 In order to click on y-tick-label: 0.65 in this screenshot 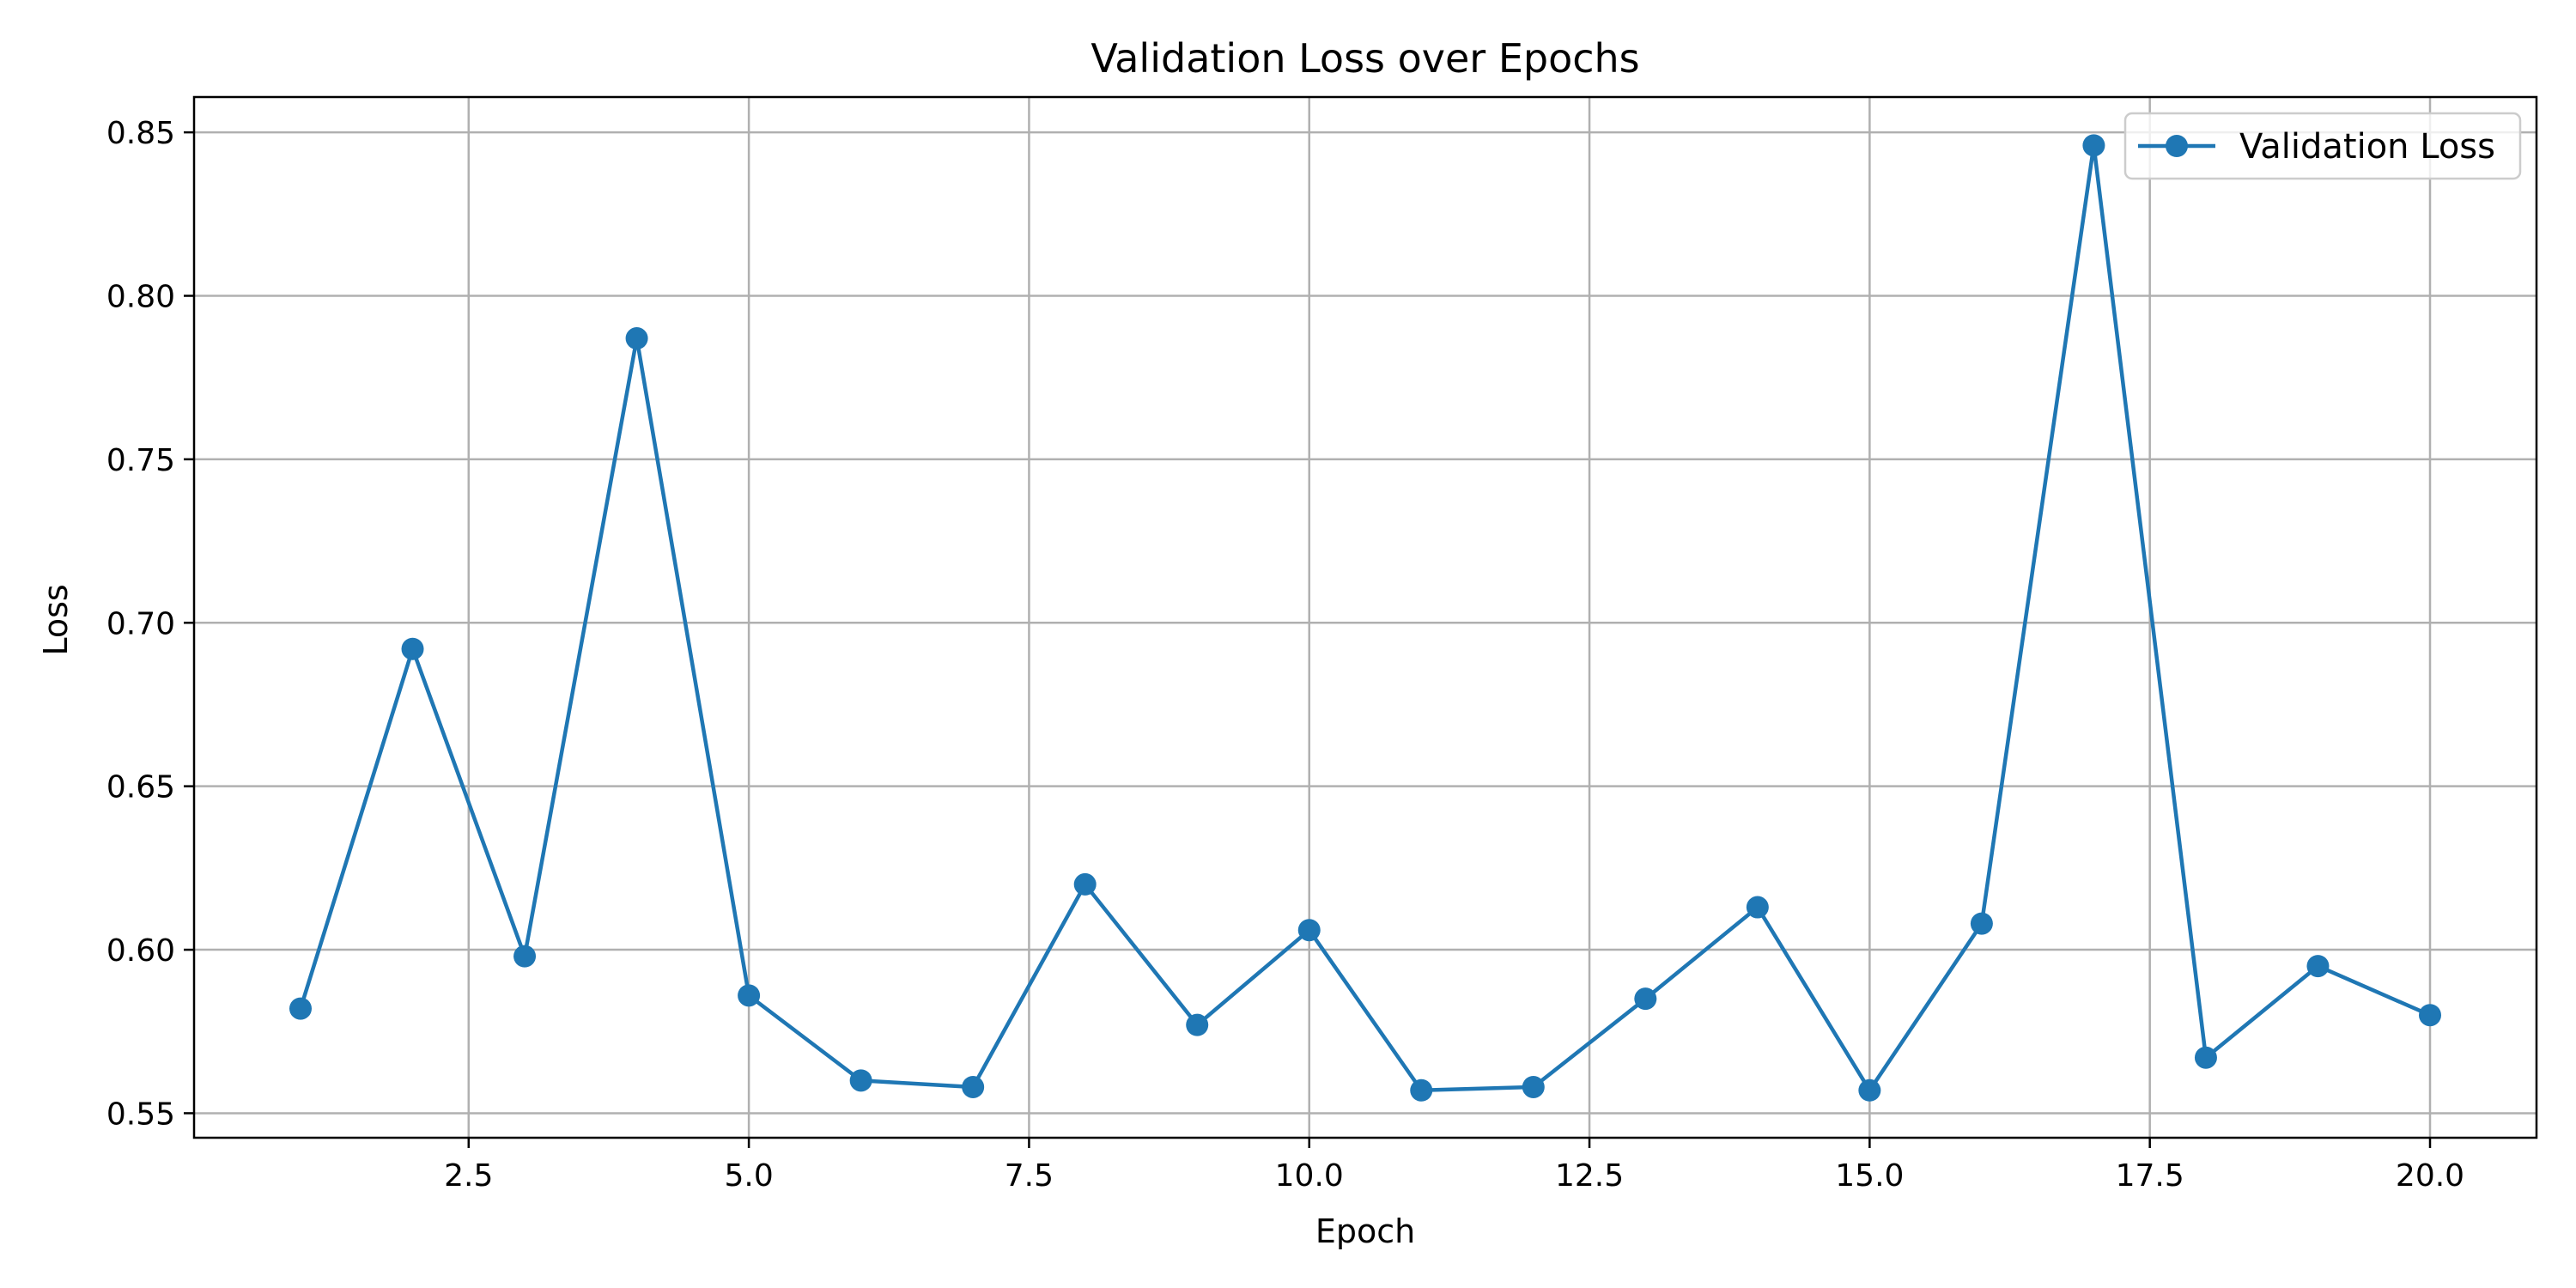, I will do `click(140, 788)`.